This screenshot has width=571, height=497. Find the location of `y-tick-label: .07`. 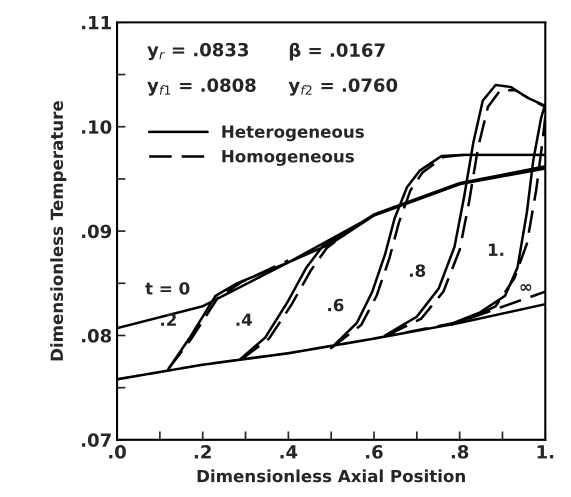

y-tick-label: .07 is located at coordinates (96, 440).